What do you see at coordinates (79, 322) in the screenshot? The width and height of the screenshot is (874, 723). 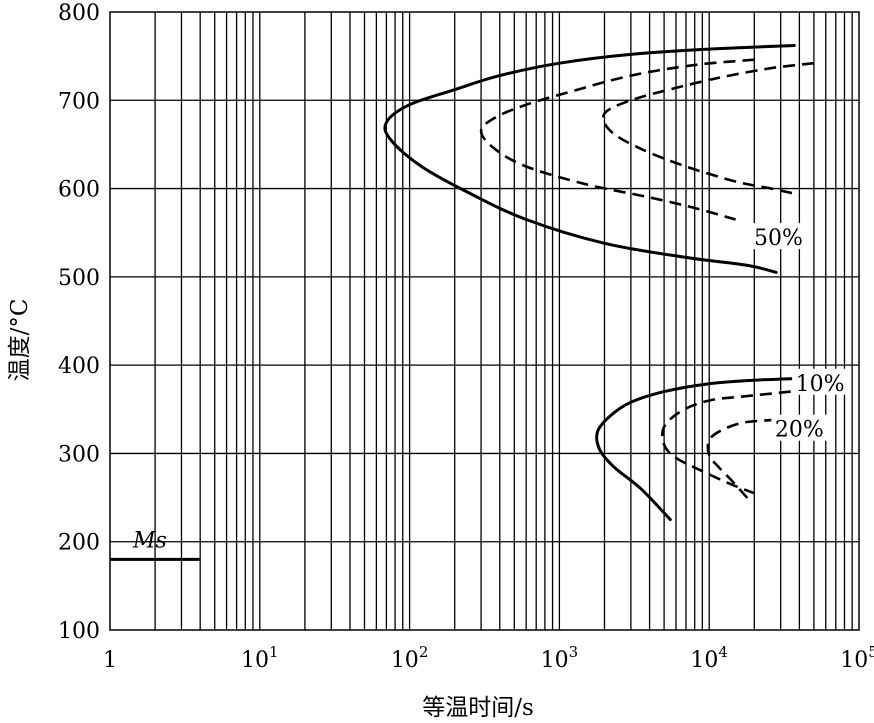 I see `y-tick-labels: 100 200 300 400 500 600 700 800` at bounding box center [79, 322].